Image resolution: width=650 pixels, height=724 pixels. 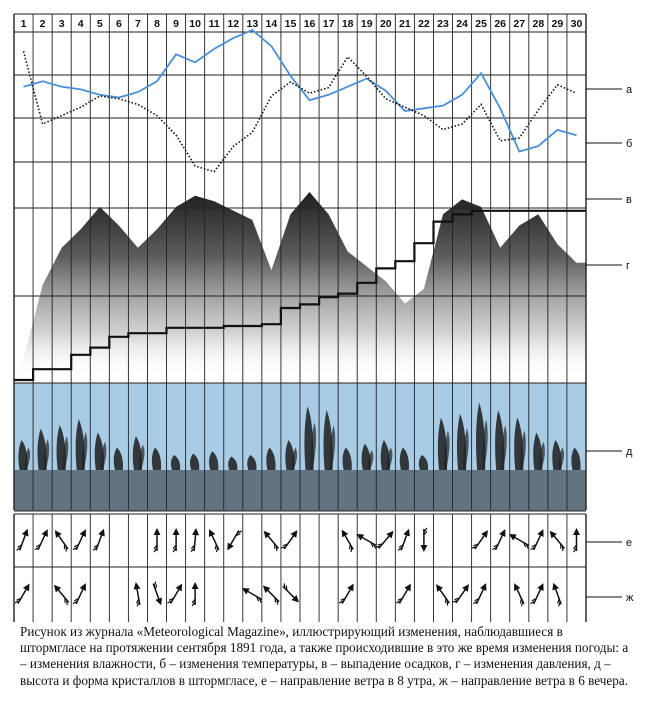 What do you see at coordinates (299, 436) in the screenshot?
I see `crystals-layer` at bounding box center [299, 436].